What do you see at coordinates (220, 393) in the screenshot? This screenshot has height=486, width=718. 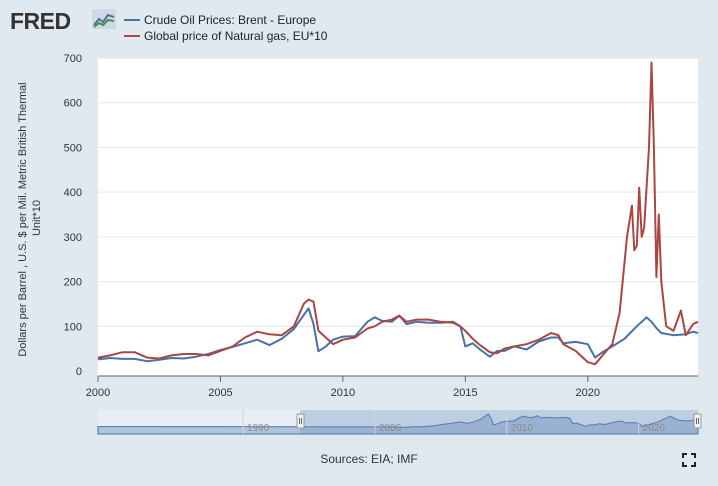 I see `x-tick-label: 2005` at bounding box center [220, 393].